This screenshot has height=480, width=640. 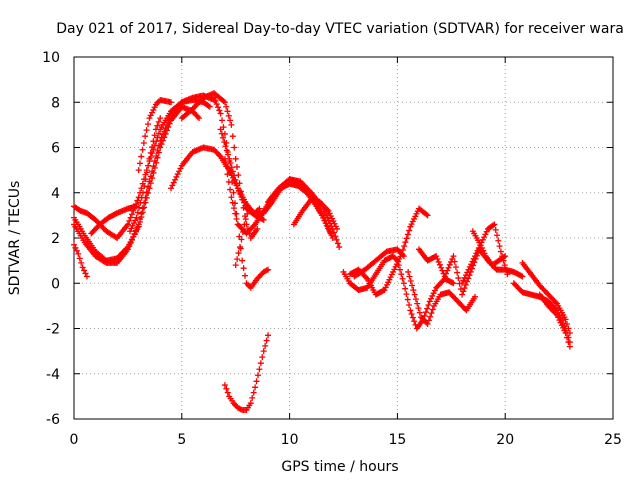 I want to click on x-axis-label: GPS time / hours, so click(x=339, y=467).